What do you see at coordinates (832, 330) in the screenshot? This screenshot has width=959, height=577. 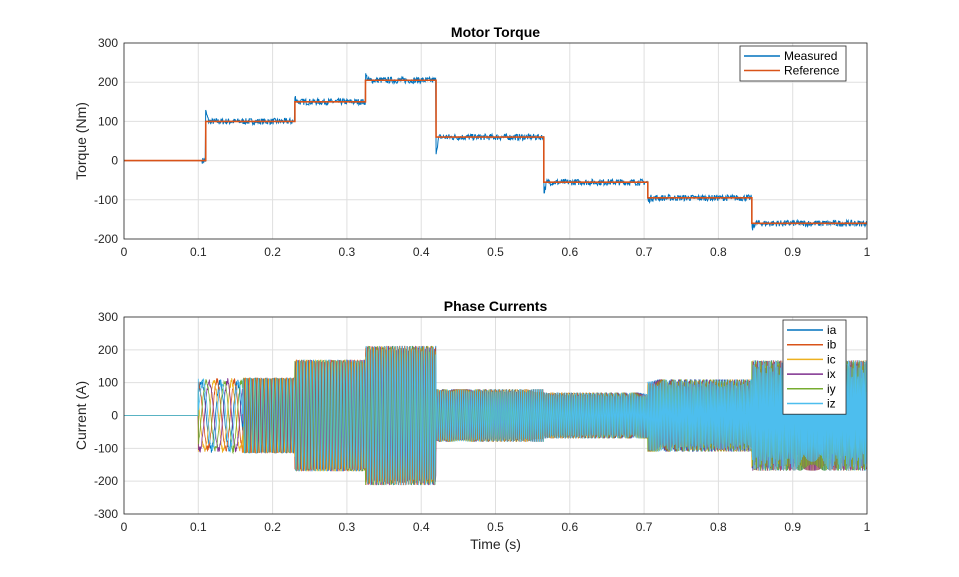 I see `legend-label-ia: ia` at bounding box center [832, 330].